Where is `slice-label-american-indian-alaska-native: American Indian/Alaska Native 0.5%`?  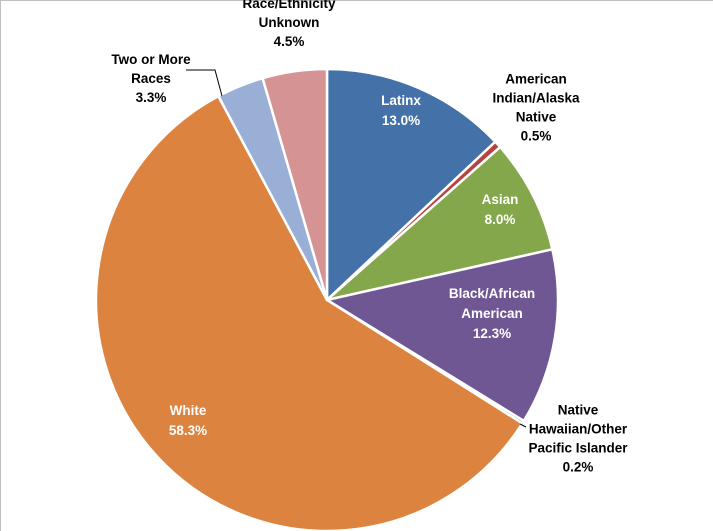 slice-label-american-indian-alaska-native: American Indian/Alaska Native 0.5% is located at coordinates (536, 108).